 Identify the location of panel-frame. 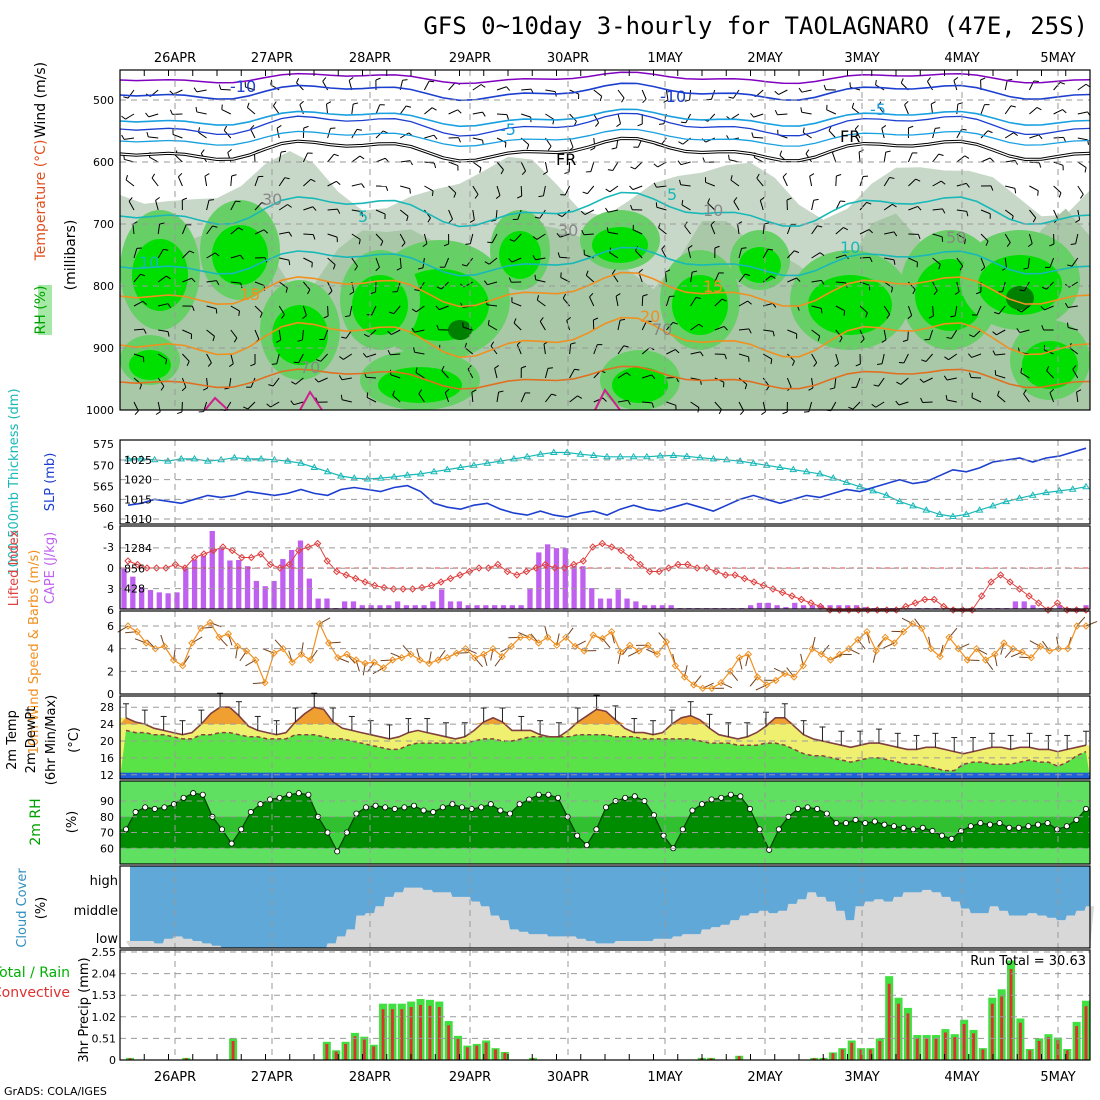
(605, 907).